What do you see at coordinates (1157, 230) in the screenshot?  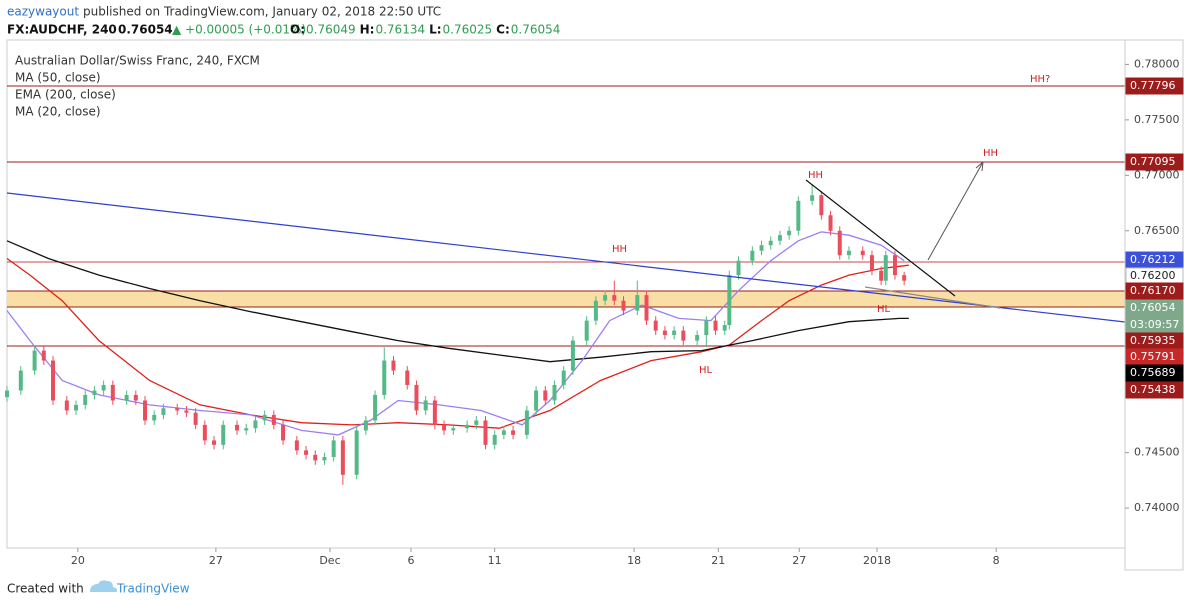 I see `y-tick-label: 0.76500` at bounding box center [1157, 230].